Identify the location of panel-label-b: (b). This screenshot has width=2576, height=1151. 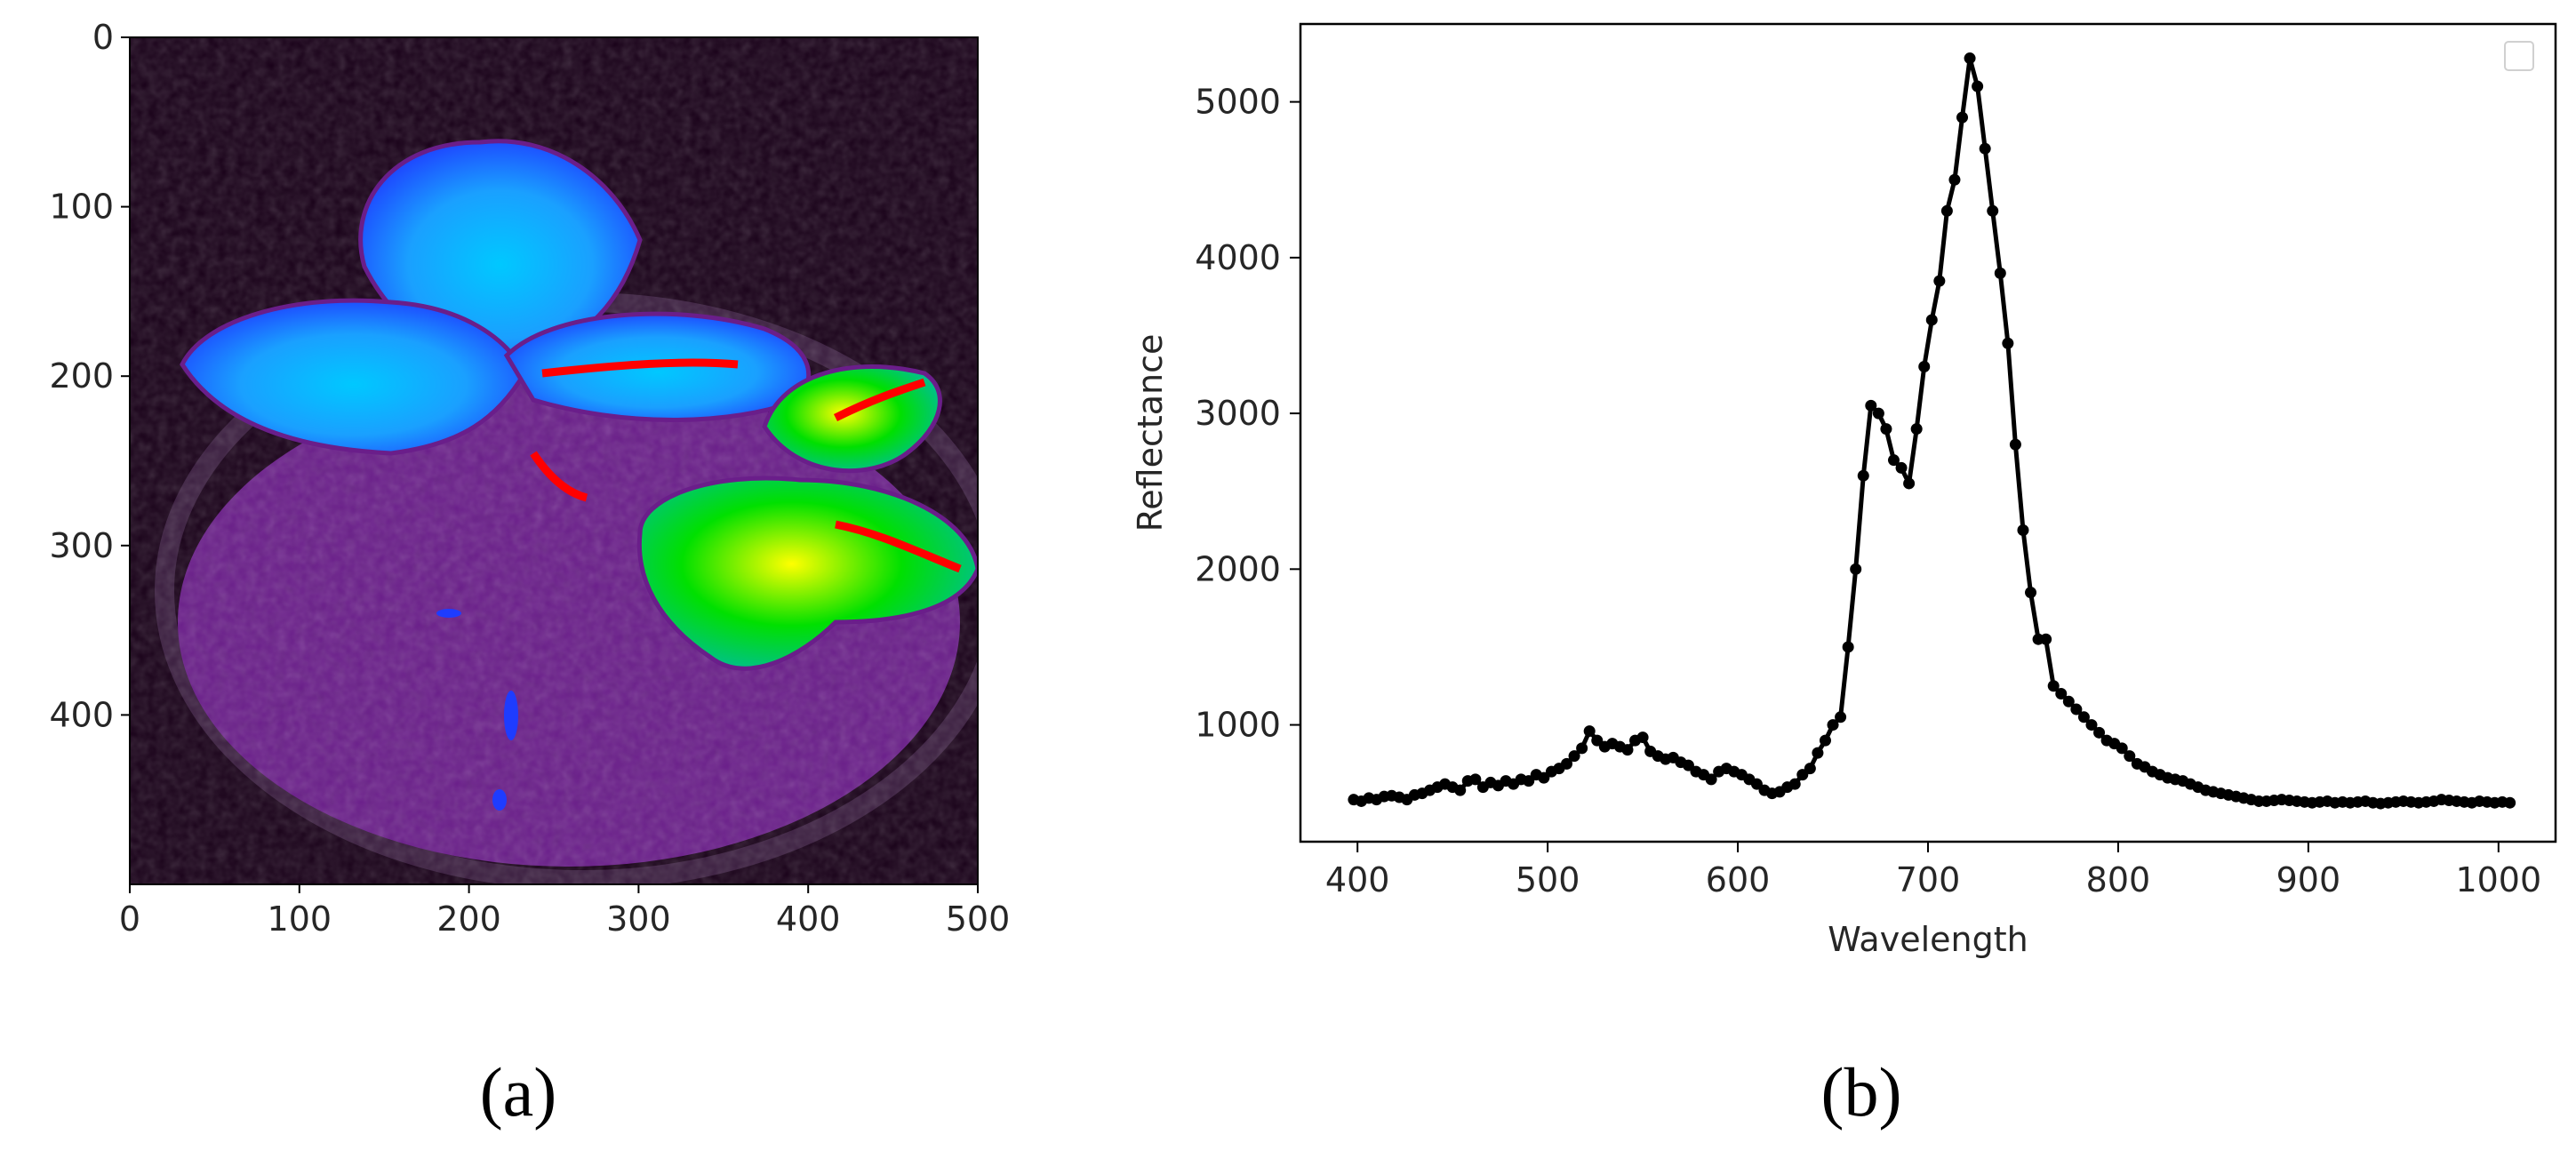
(1861, 1092).